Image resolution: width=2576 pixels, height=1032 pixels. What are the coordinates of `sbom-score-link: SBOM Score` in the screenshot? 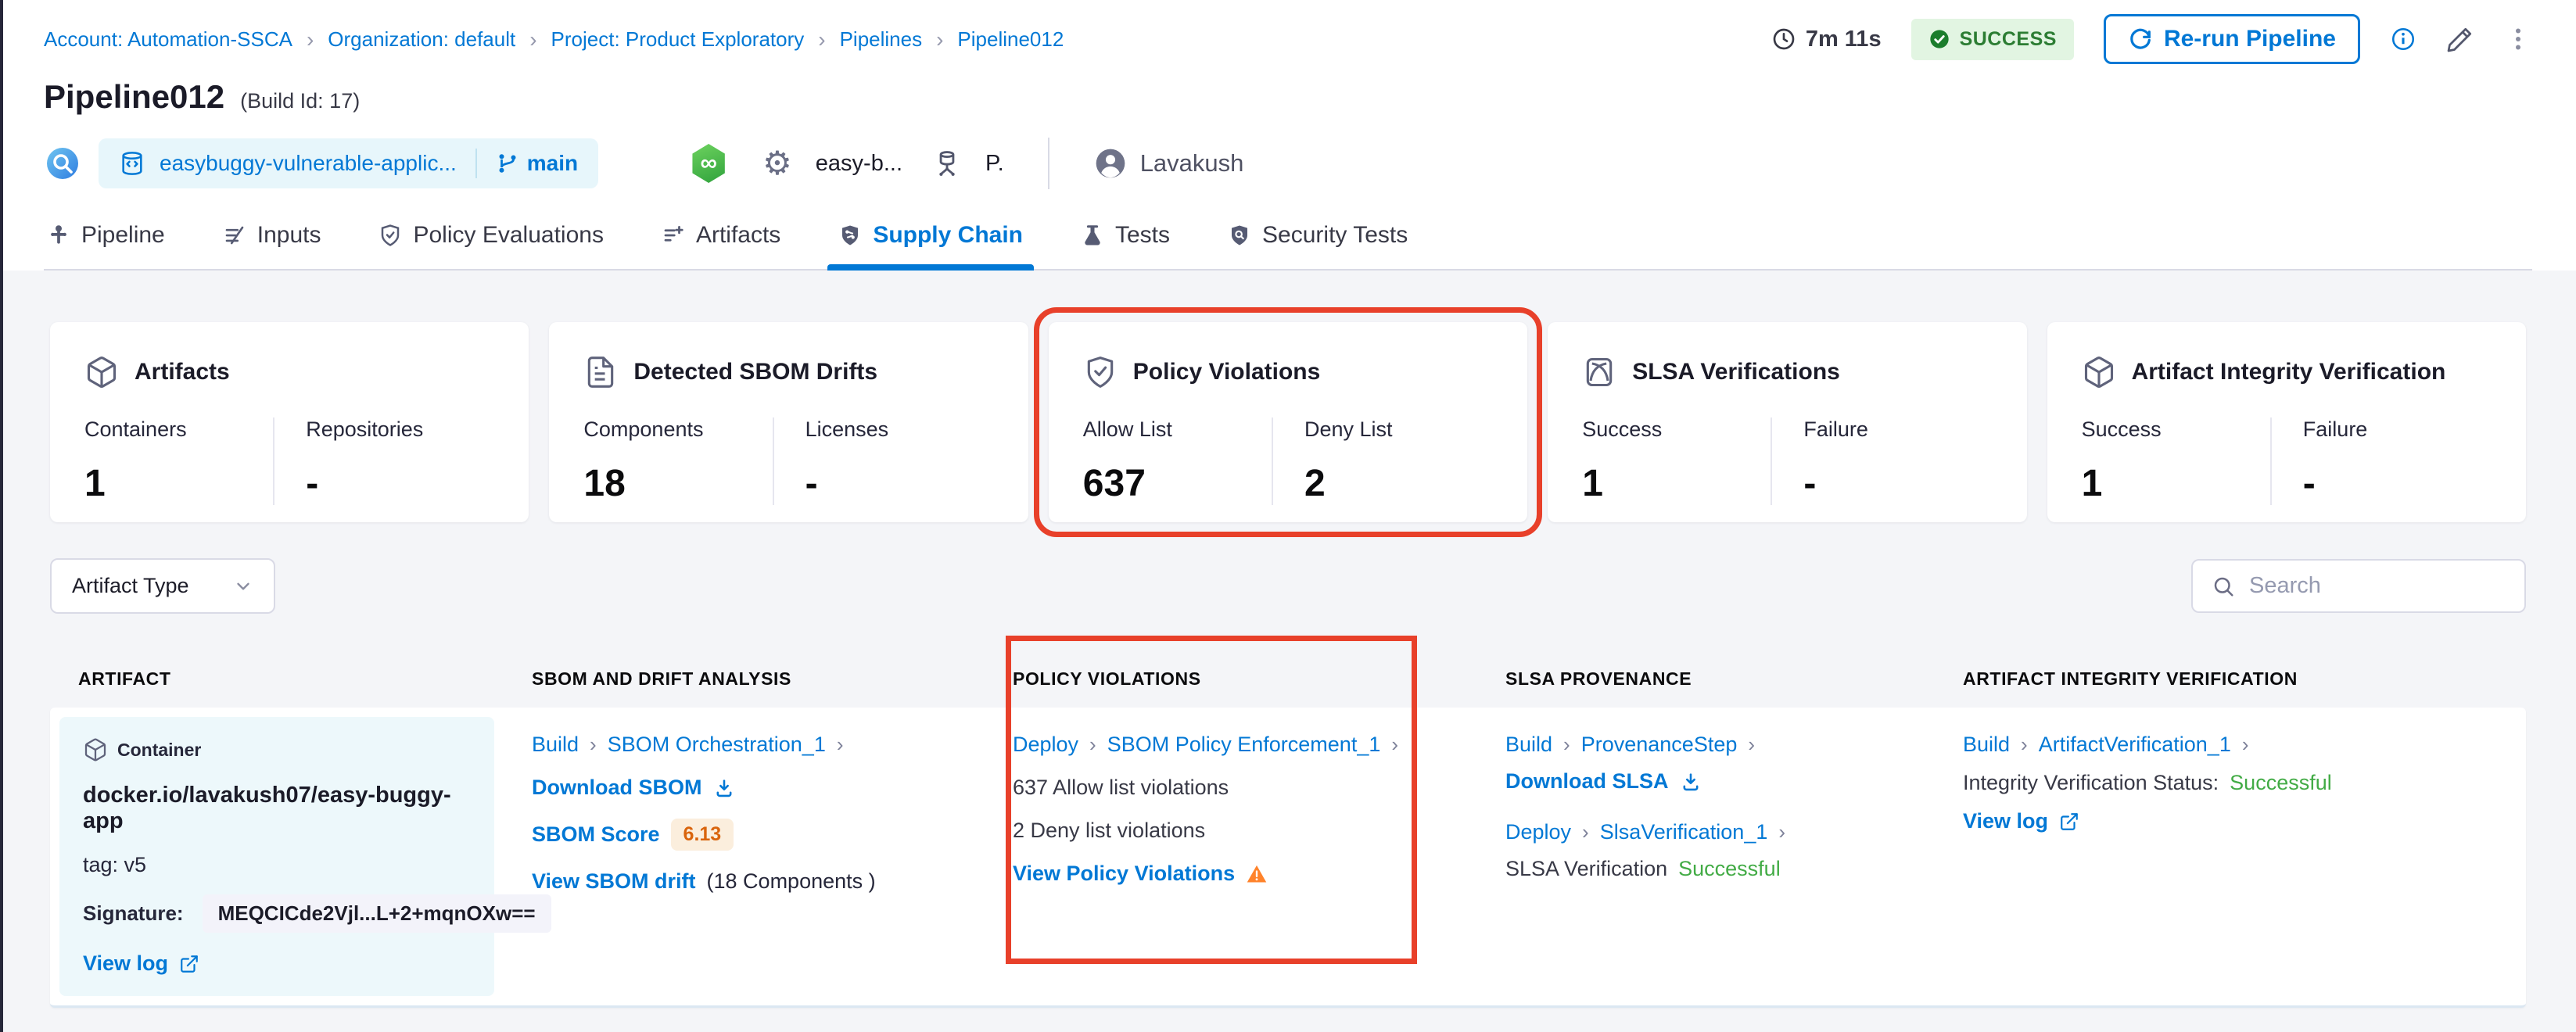 It's located at (596, 834).